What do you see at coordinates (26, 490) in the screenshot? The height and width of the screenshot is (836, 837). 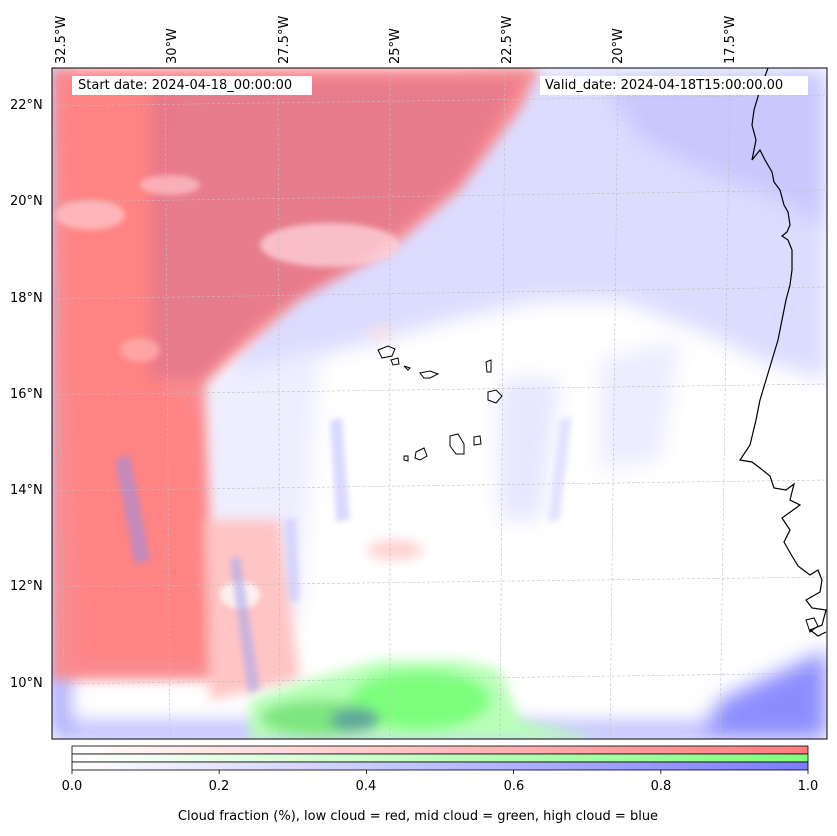 I see `lat-label-14n: 14°N` at bounding box center [26, 490].